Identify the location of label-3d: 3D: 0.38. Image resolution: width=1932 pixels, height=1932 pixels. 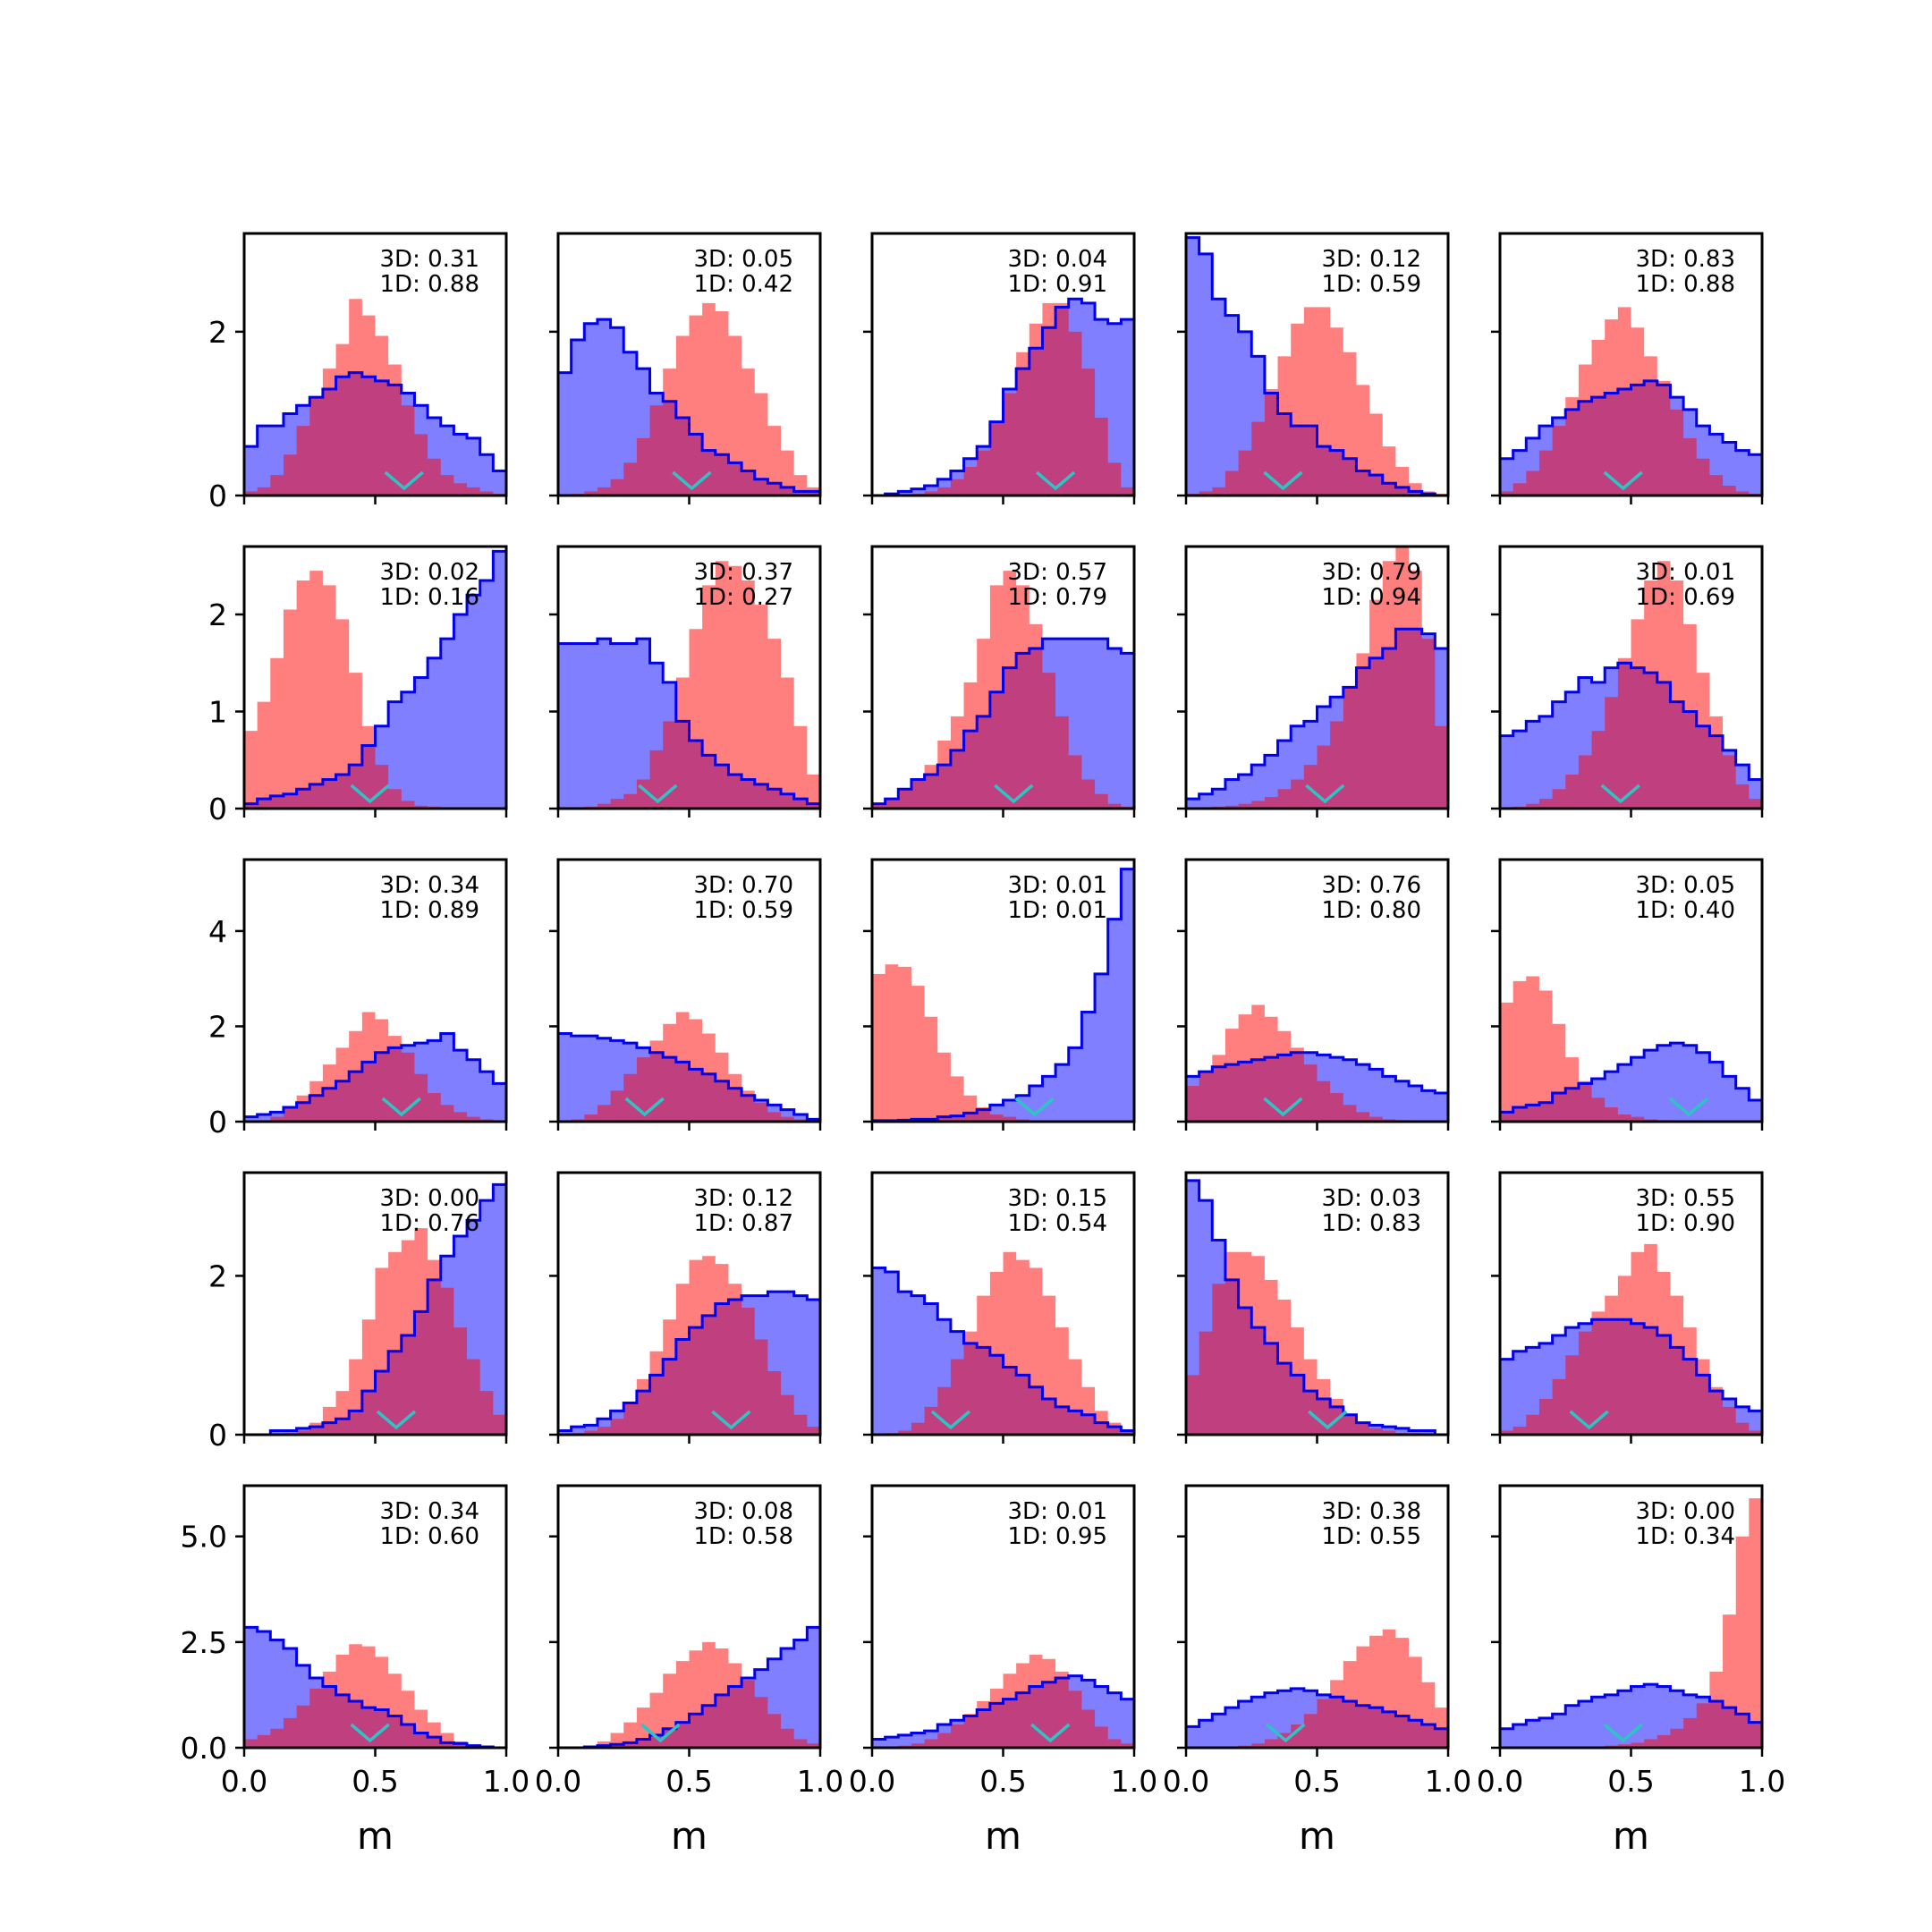
(1371, 1511).